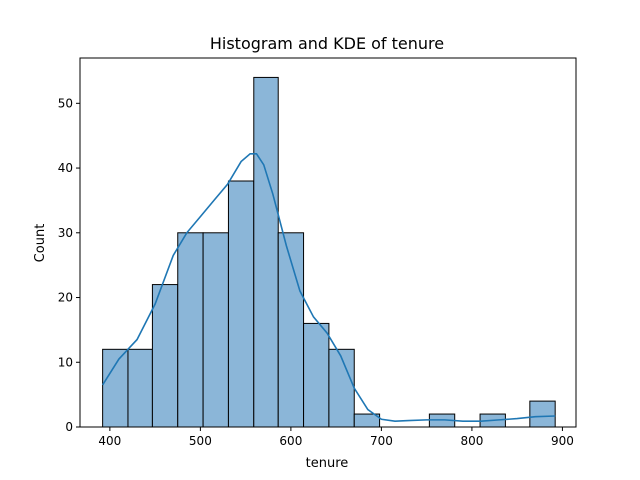 Image resolution: width=640 pixels, height=480 pixels. What do you see at coordinates (65, 233) in the screenshot?
I see `y-tick-label: 30` at bounding box center [65, 233].